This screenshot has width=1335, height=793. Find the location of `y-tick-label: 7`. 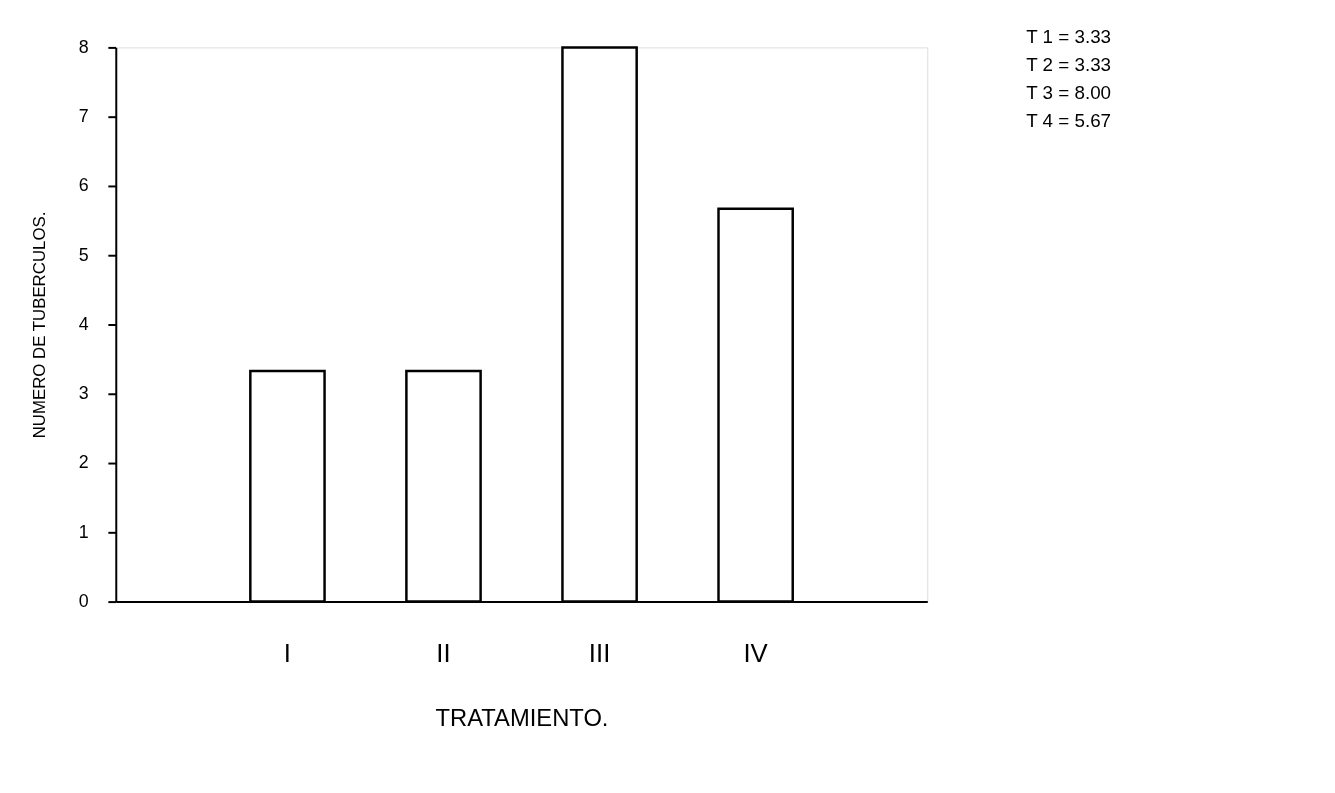

y-tick-label: 7 is located at coordinates (83, 116).